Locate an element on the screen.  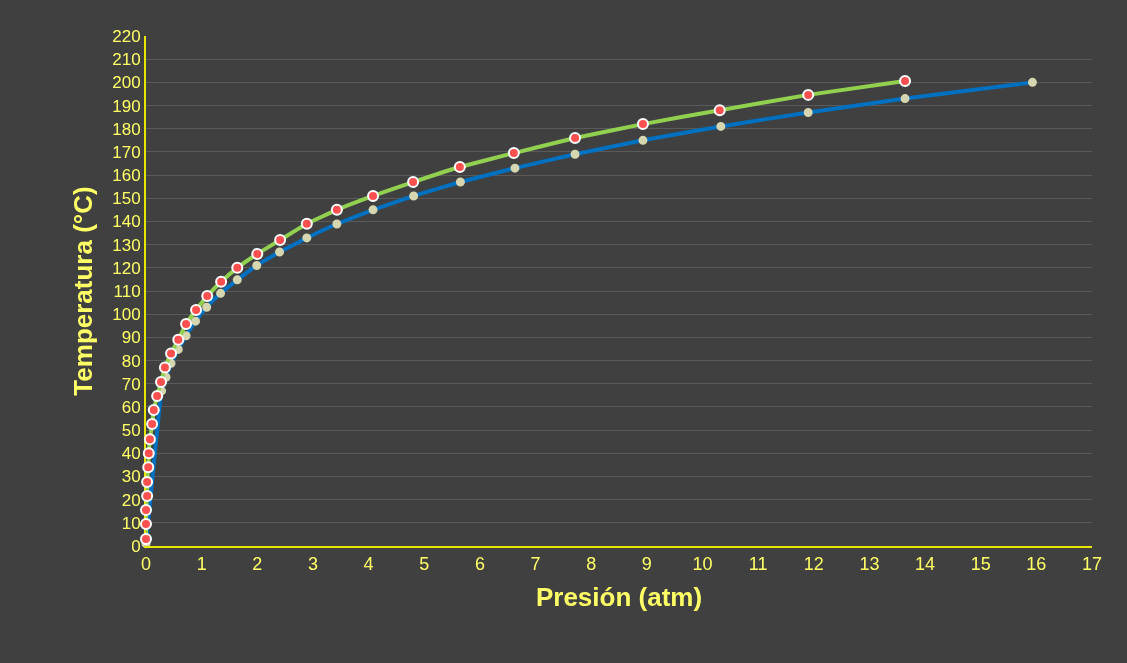
x-tick-label: 17 is located at coordinates (1092, 563).